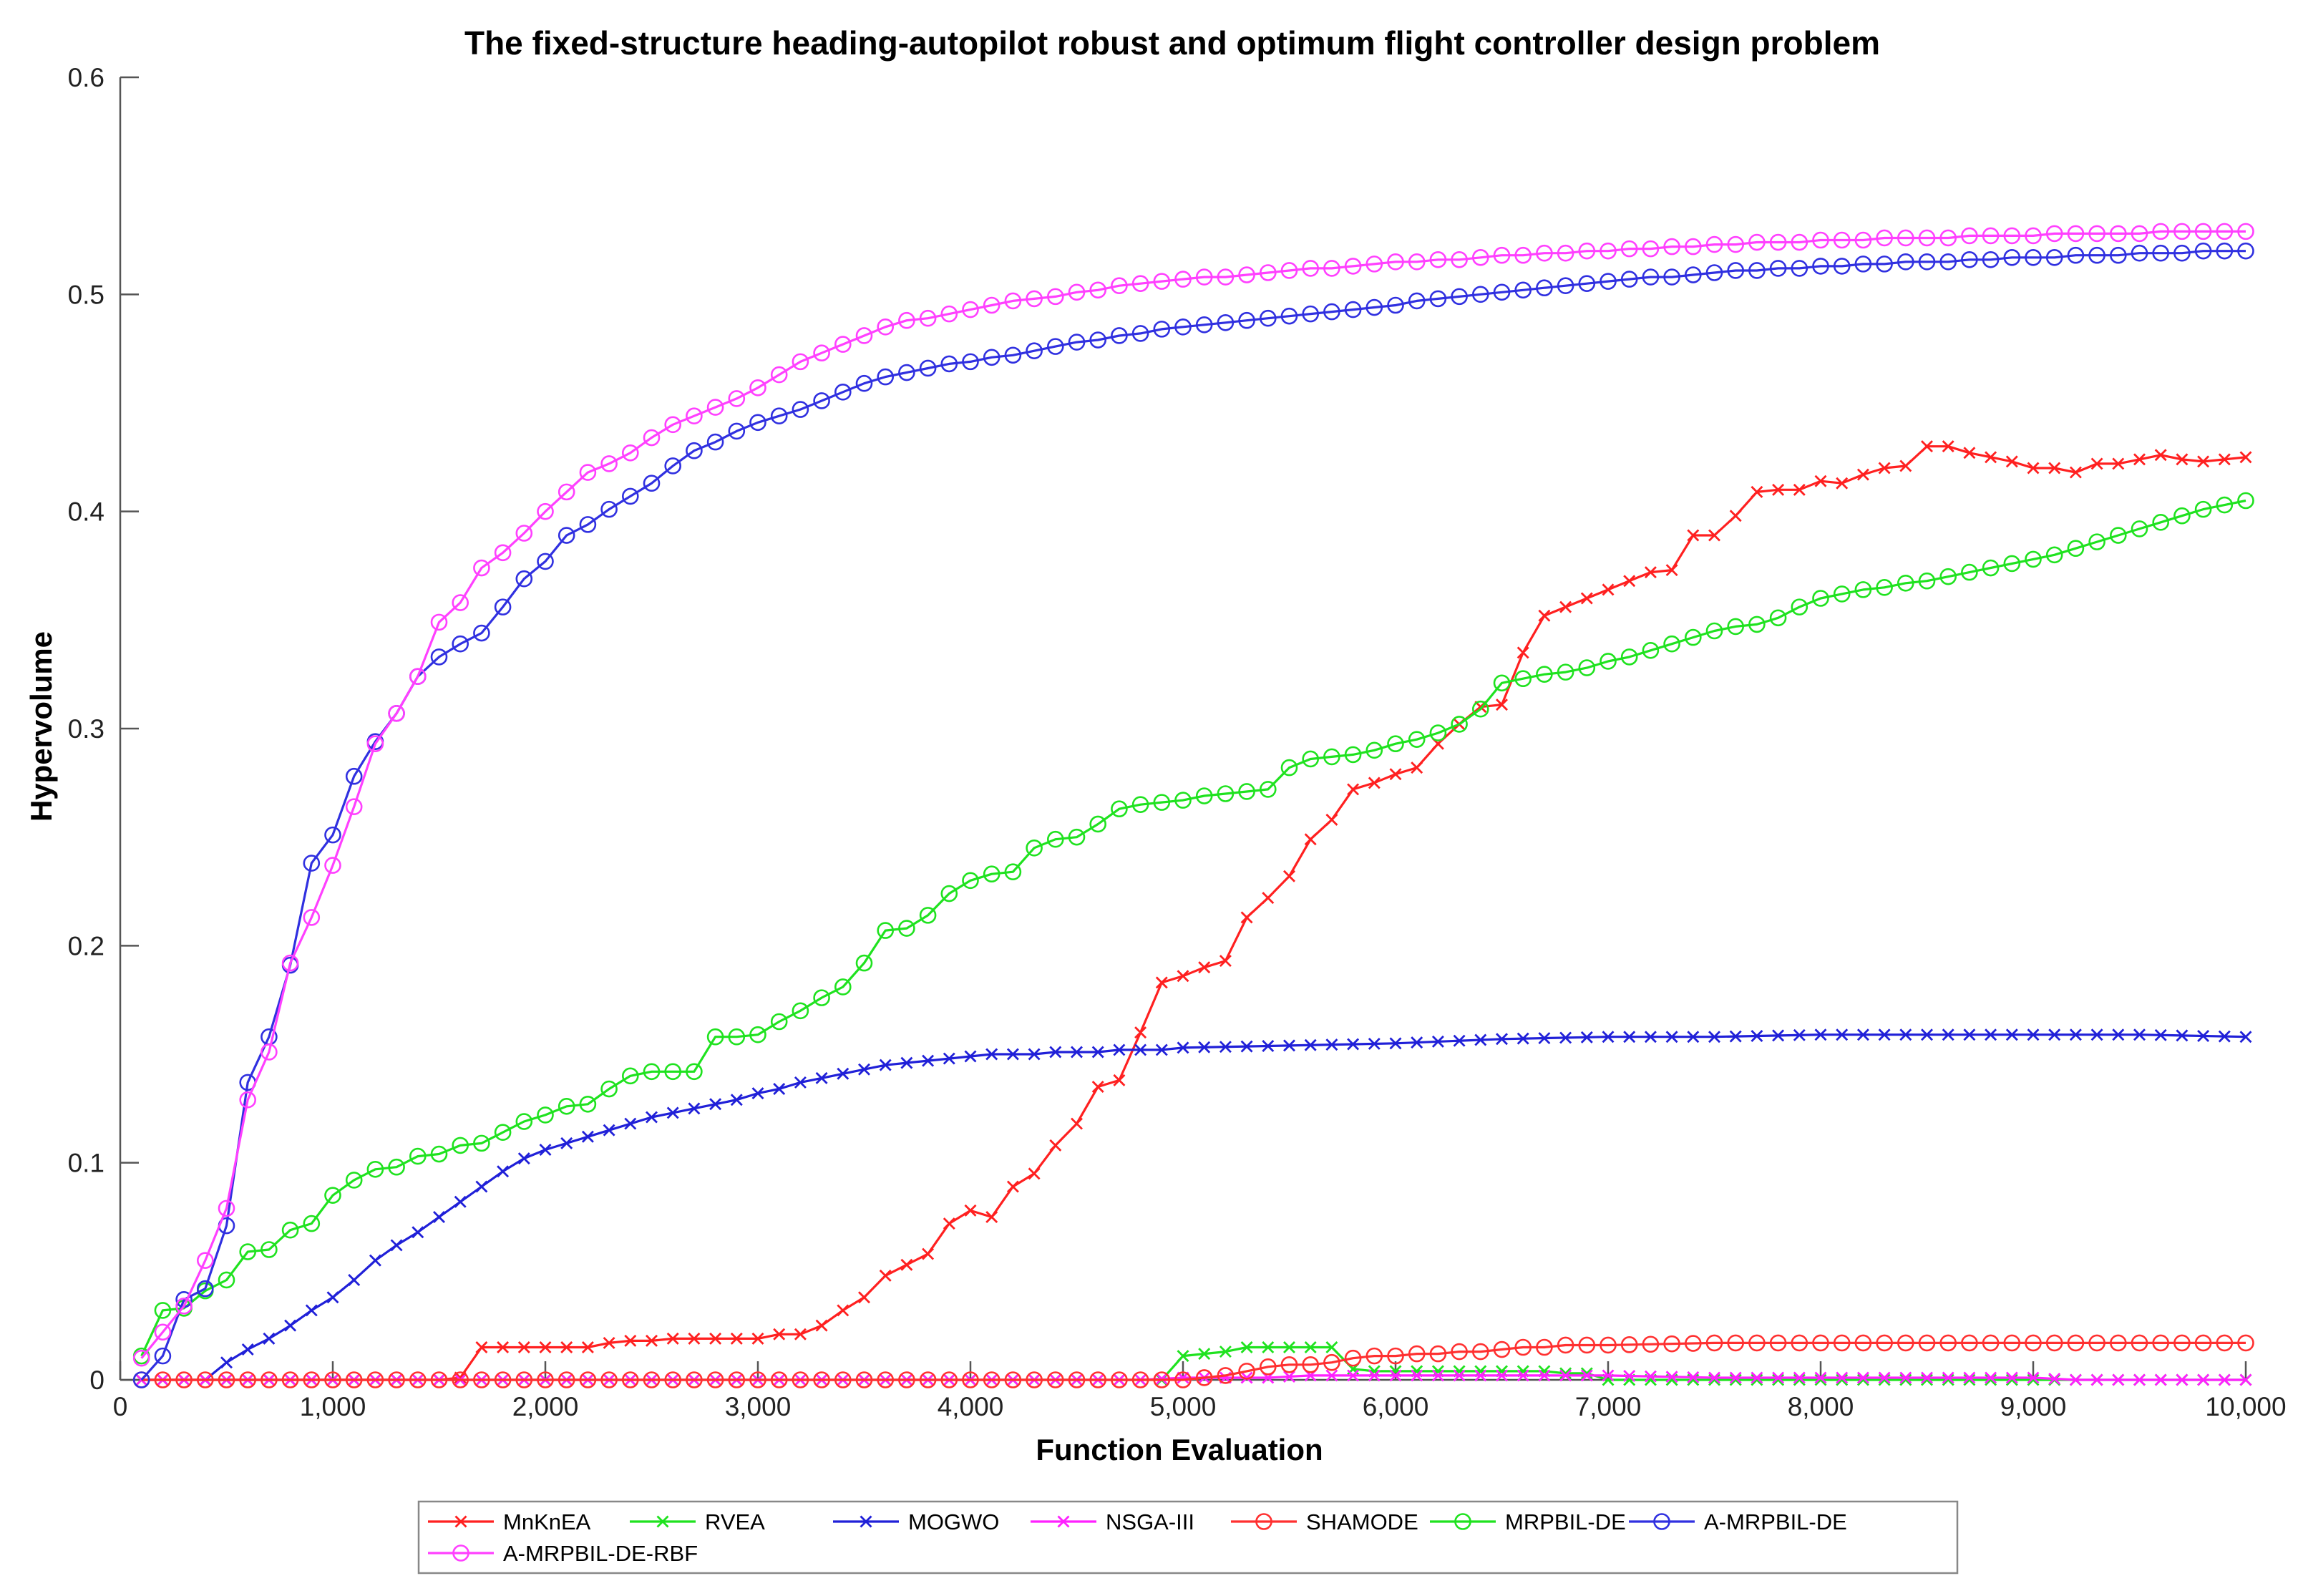 The width and height of the screenshot is (2298, 1596). What do you see at coordinates (86, 1163) in the screenshot?
I see `y-tick-label: 0.1` at bounding box center [86, 1163].